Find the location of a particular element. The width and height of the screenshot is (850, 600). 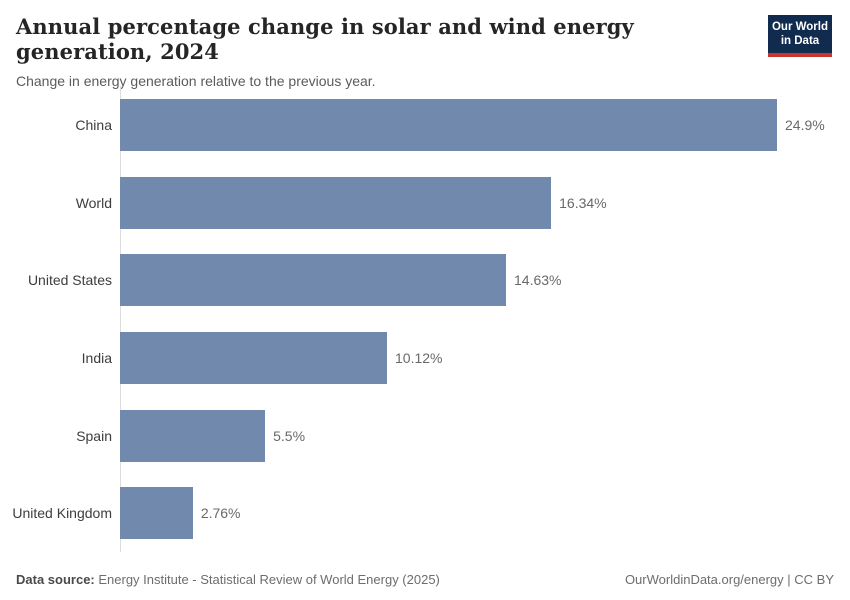

bar-row: United States 14.63% is located at coordinates (422, 280).